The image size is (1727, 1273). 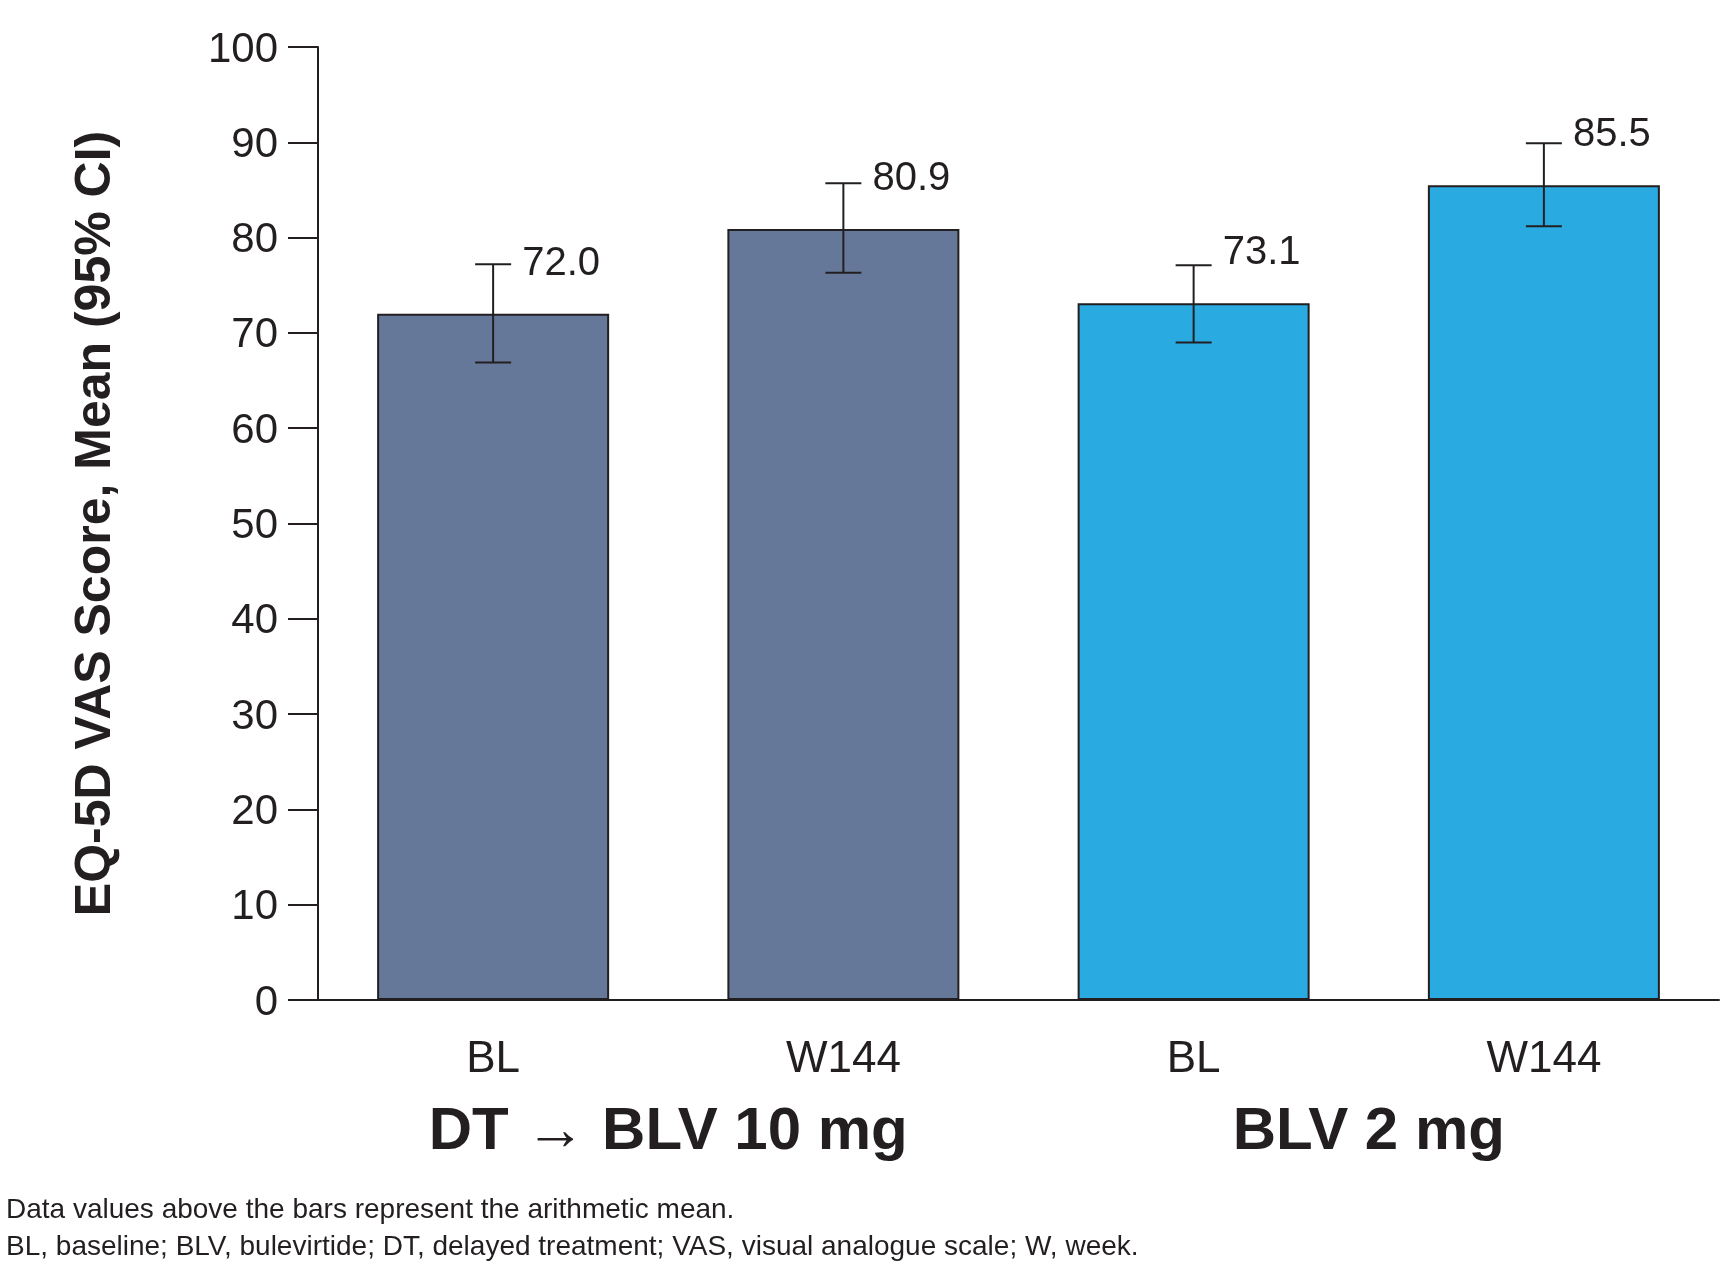 What do you see at coordinates (370, 1208) in the screenshot?
I see `text: Data values above the bars represent the arithmetic mean.` at bounding box center [370, 1208].